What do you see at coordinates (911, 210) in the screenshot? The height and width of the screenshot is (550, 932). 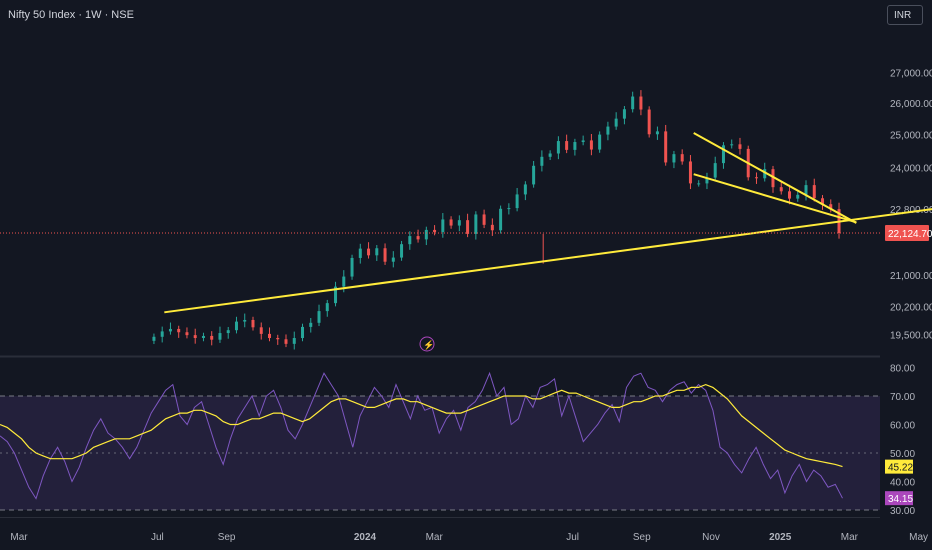 I see `price-tick-label: 22,800.00` at bounding box center [911, 210].